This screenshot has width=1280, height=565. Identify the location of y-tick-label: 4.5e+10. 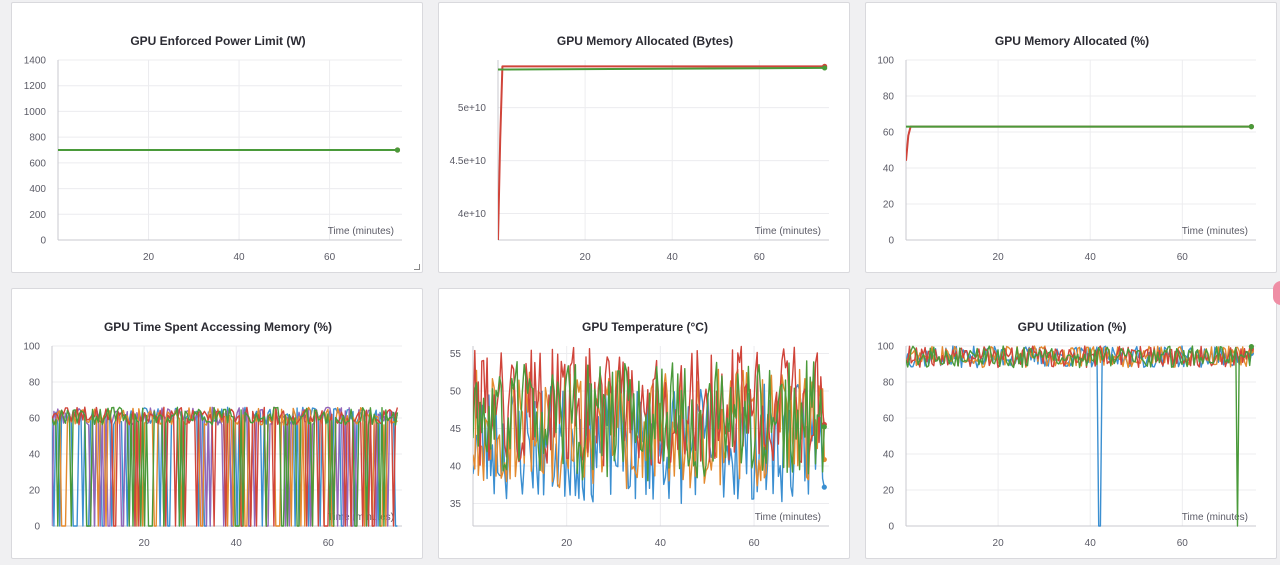
(468, 161).